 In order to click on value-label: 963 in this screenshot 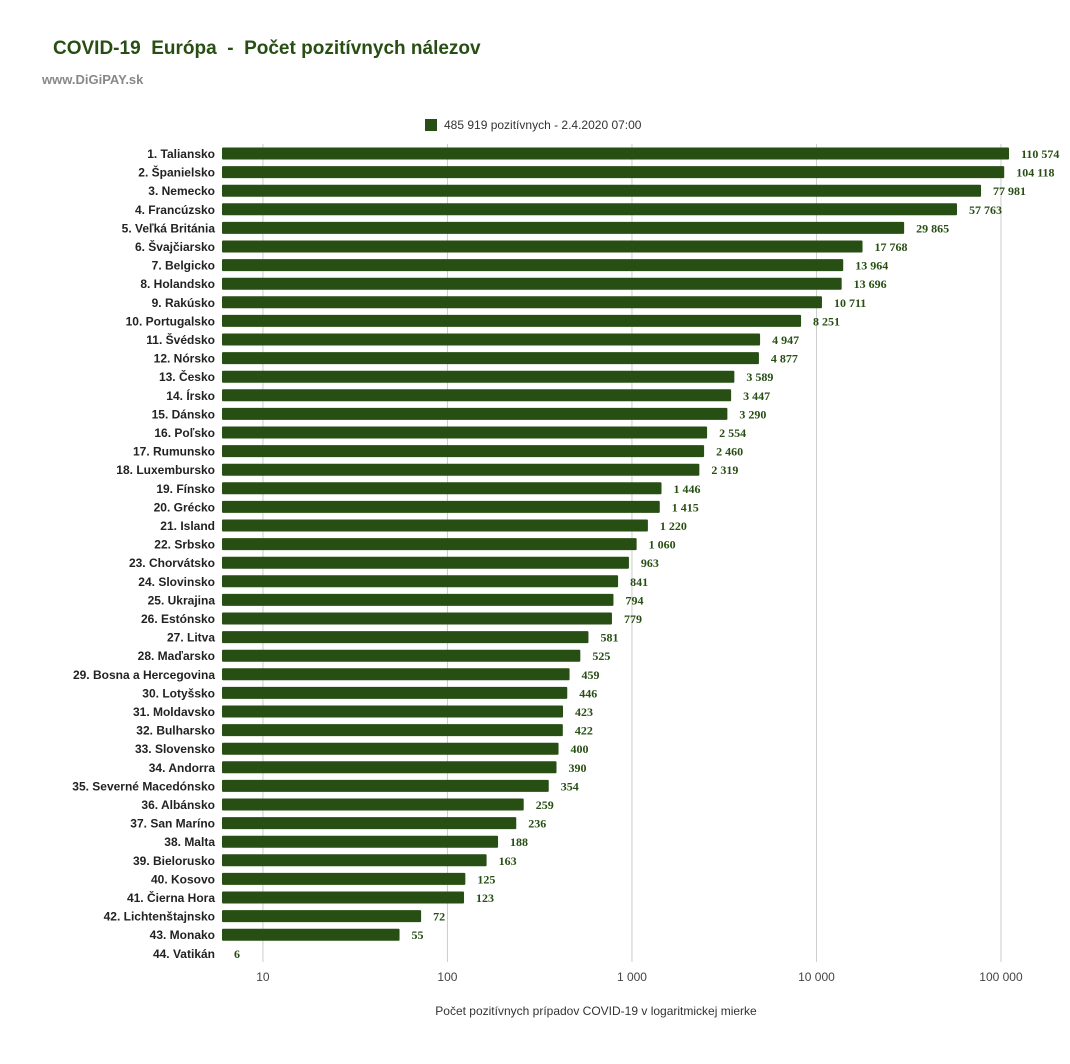, I will do `click(650, 563)`.